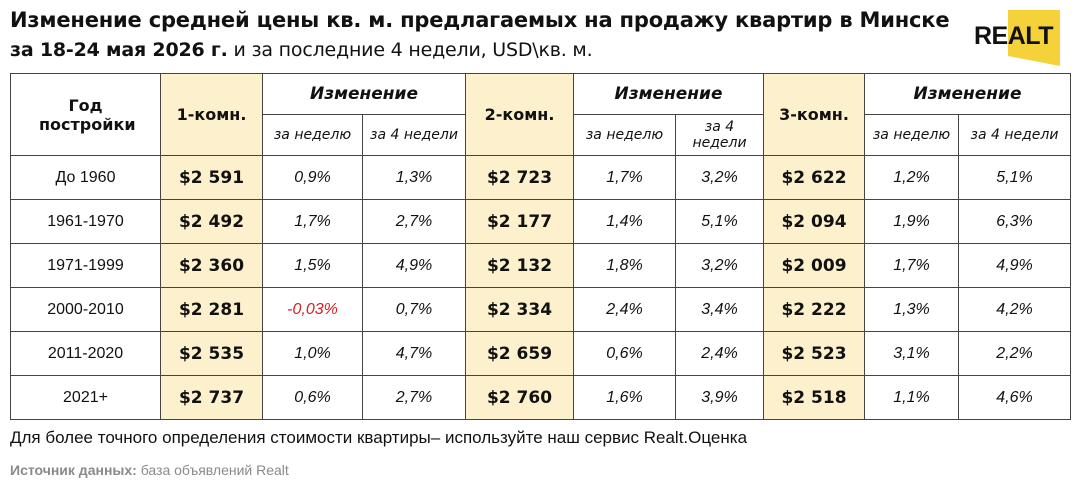 The image size is (1080, 489). Describe the element at coordinates (85, 114) in the screenshot. I see `header-year: Год постройки` at that location.